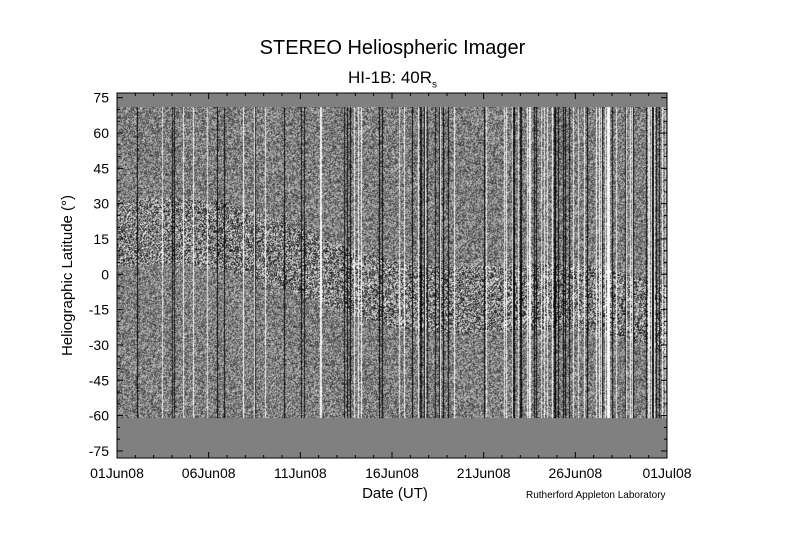 The width and height of the screenshot is (785, 538). Describe the element at coordinates (99, 416) in the screenshot. I see `y-tick-label: -60` at that location.